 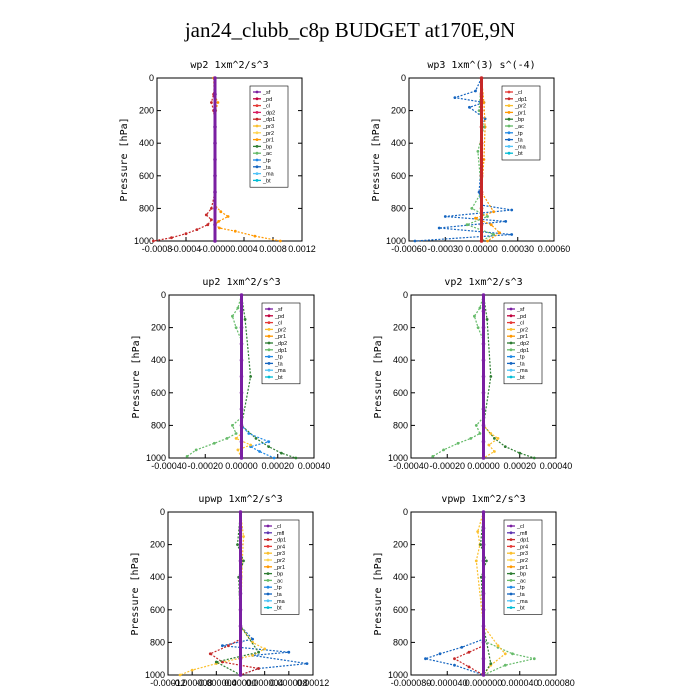 I want to click on legend-label: _mfl, so click(x=278, y=534).